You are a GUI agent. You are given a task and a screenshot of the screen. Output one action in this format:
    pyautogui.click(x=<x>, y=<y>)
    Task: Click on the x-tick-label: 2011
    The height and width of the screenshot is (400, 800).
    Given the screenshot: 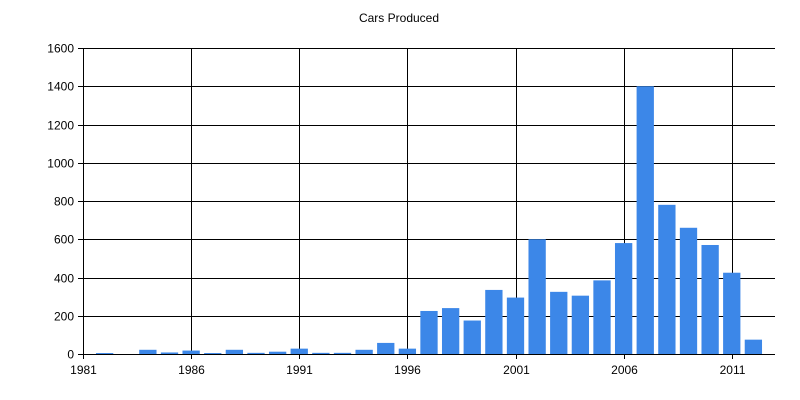 What is the action you would take?
    pyautogui.click(x=733, y=370)
    